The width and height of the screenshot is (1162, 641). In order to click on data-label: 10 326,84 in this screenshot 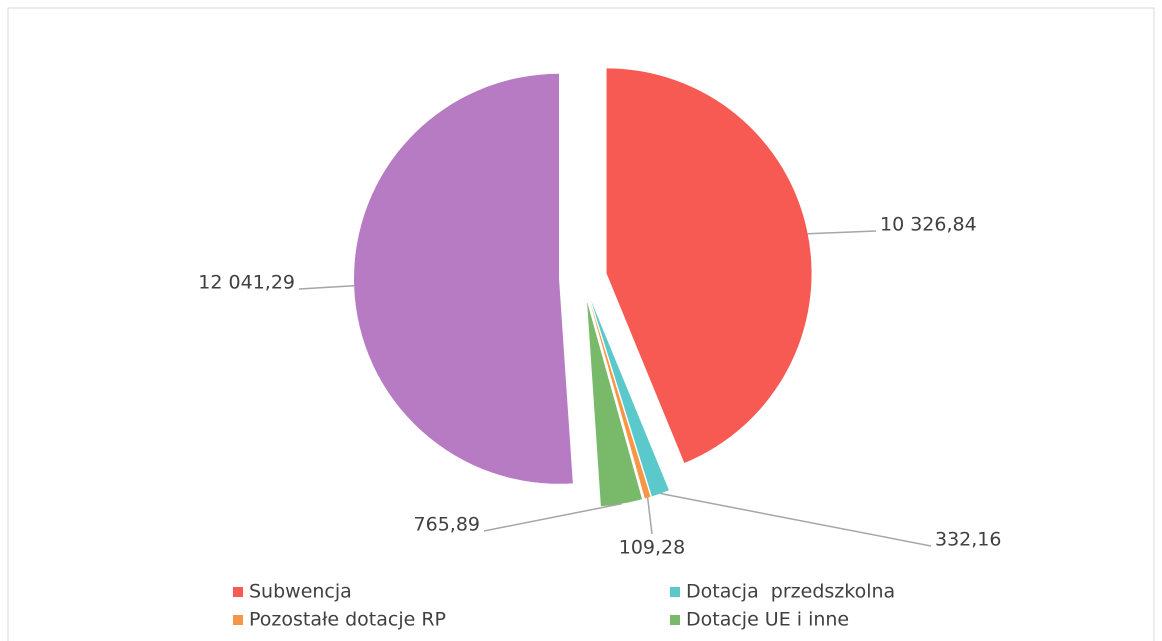, I will do `click(928, 225)`.